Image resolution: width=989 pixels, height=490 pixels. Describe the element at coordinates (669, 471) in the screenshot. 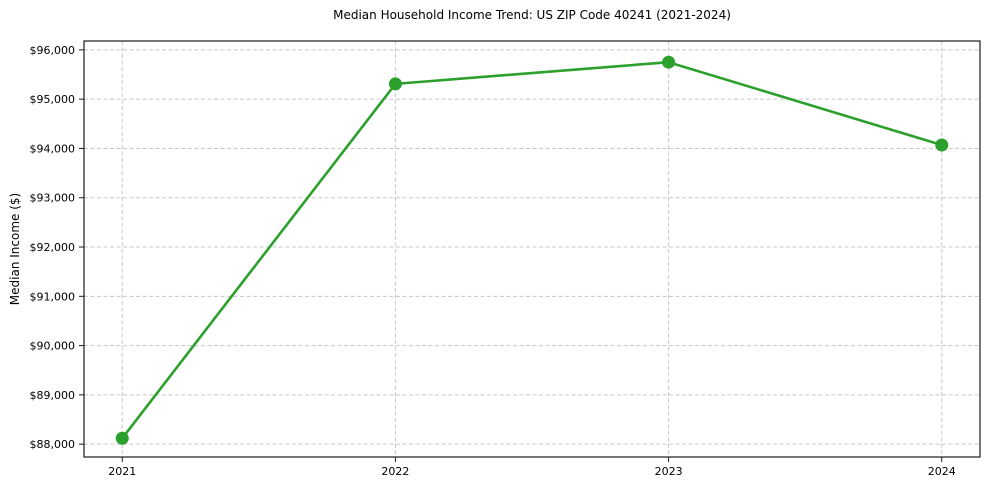

I see `x-tick-label: 2023` at that location.